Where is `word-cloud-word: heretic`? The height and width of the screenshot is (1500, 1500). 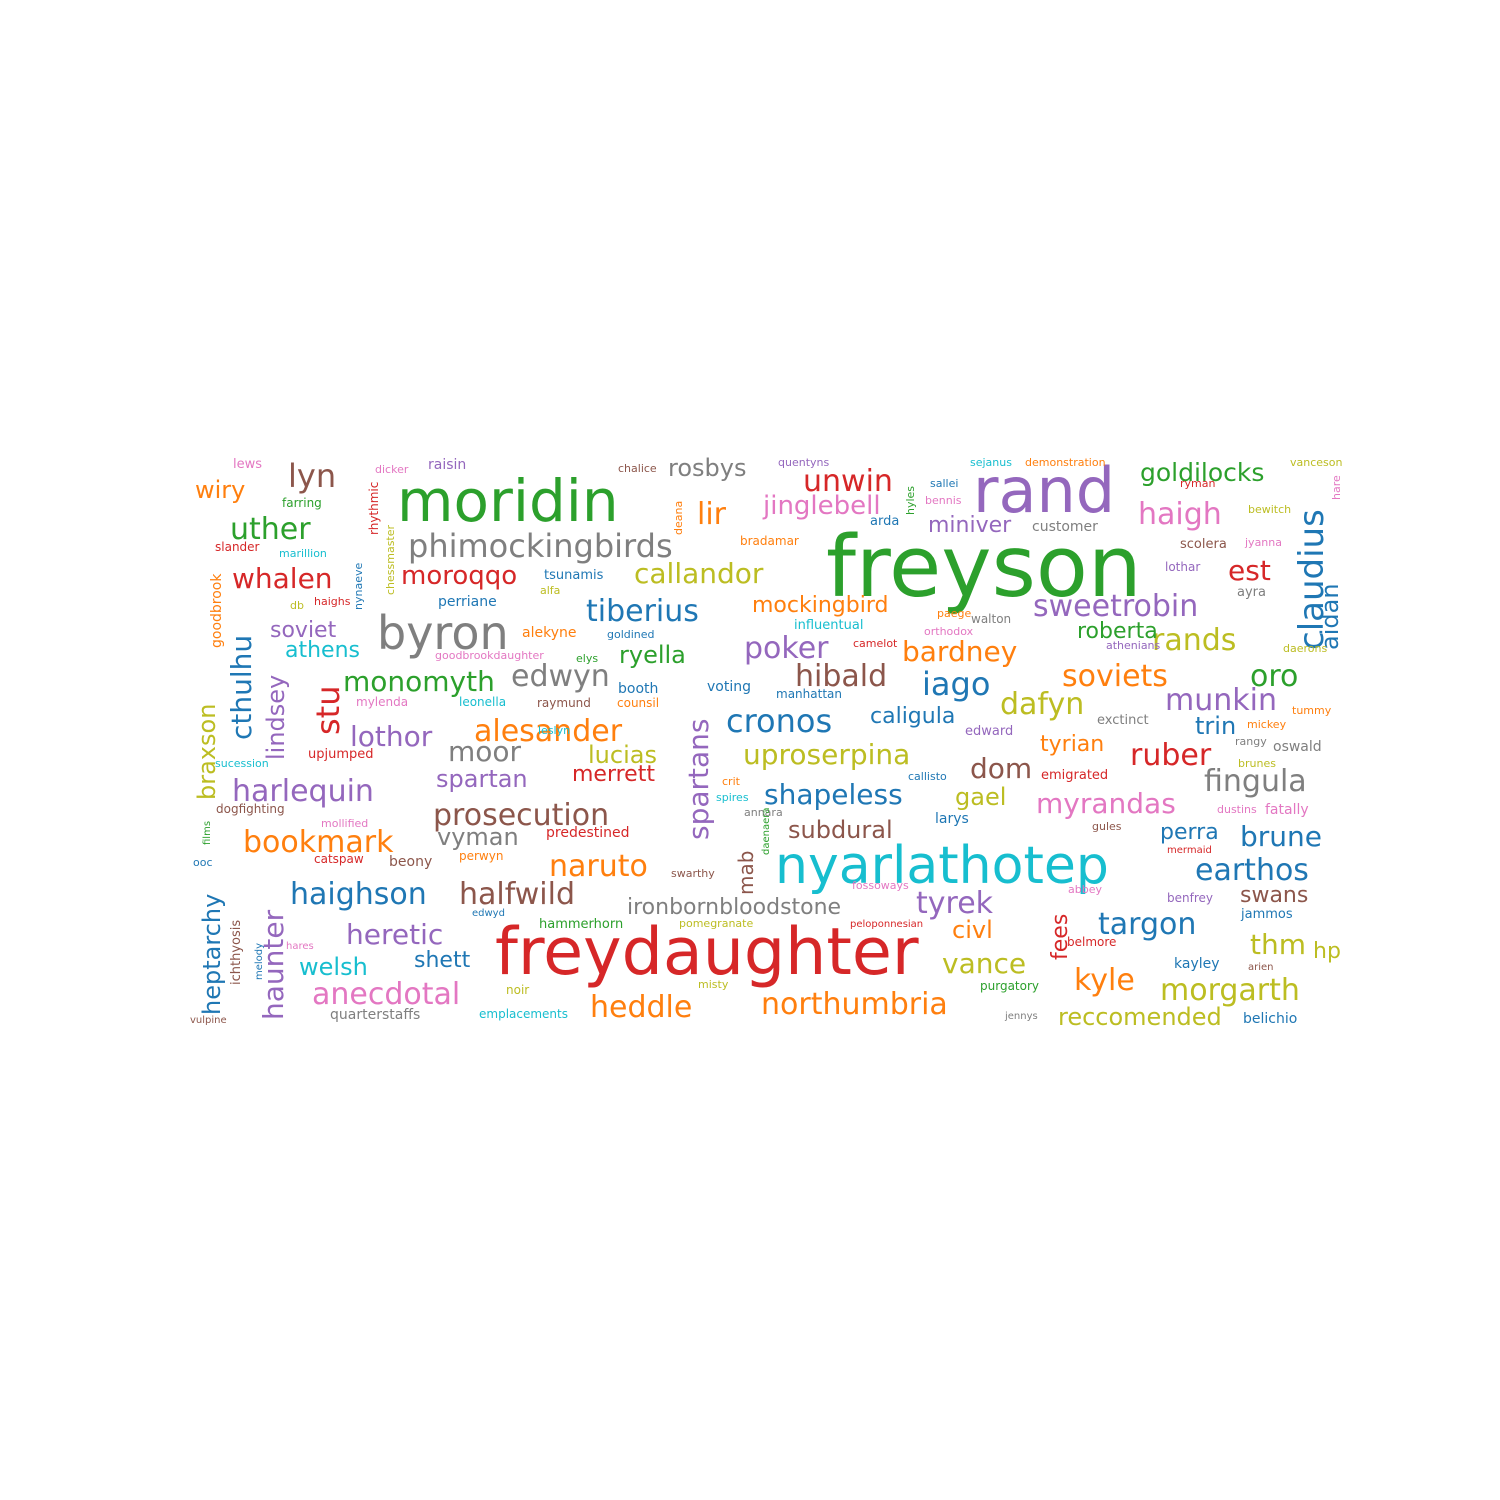
word-cloud-word: heretic is located at coordinates (395, 934).